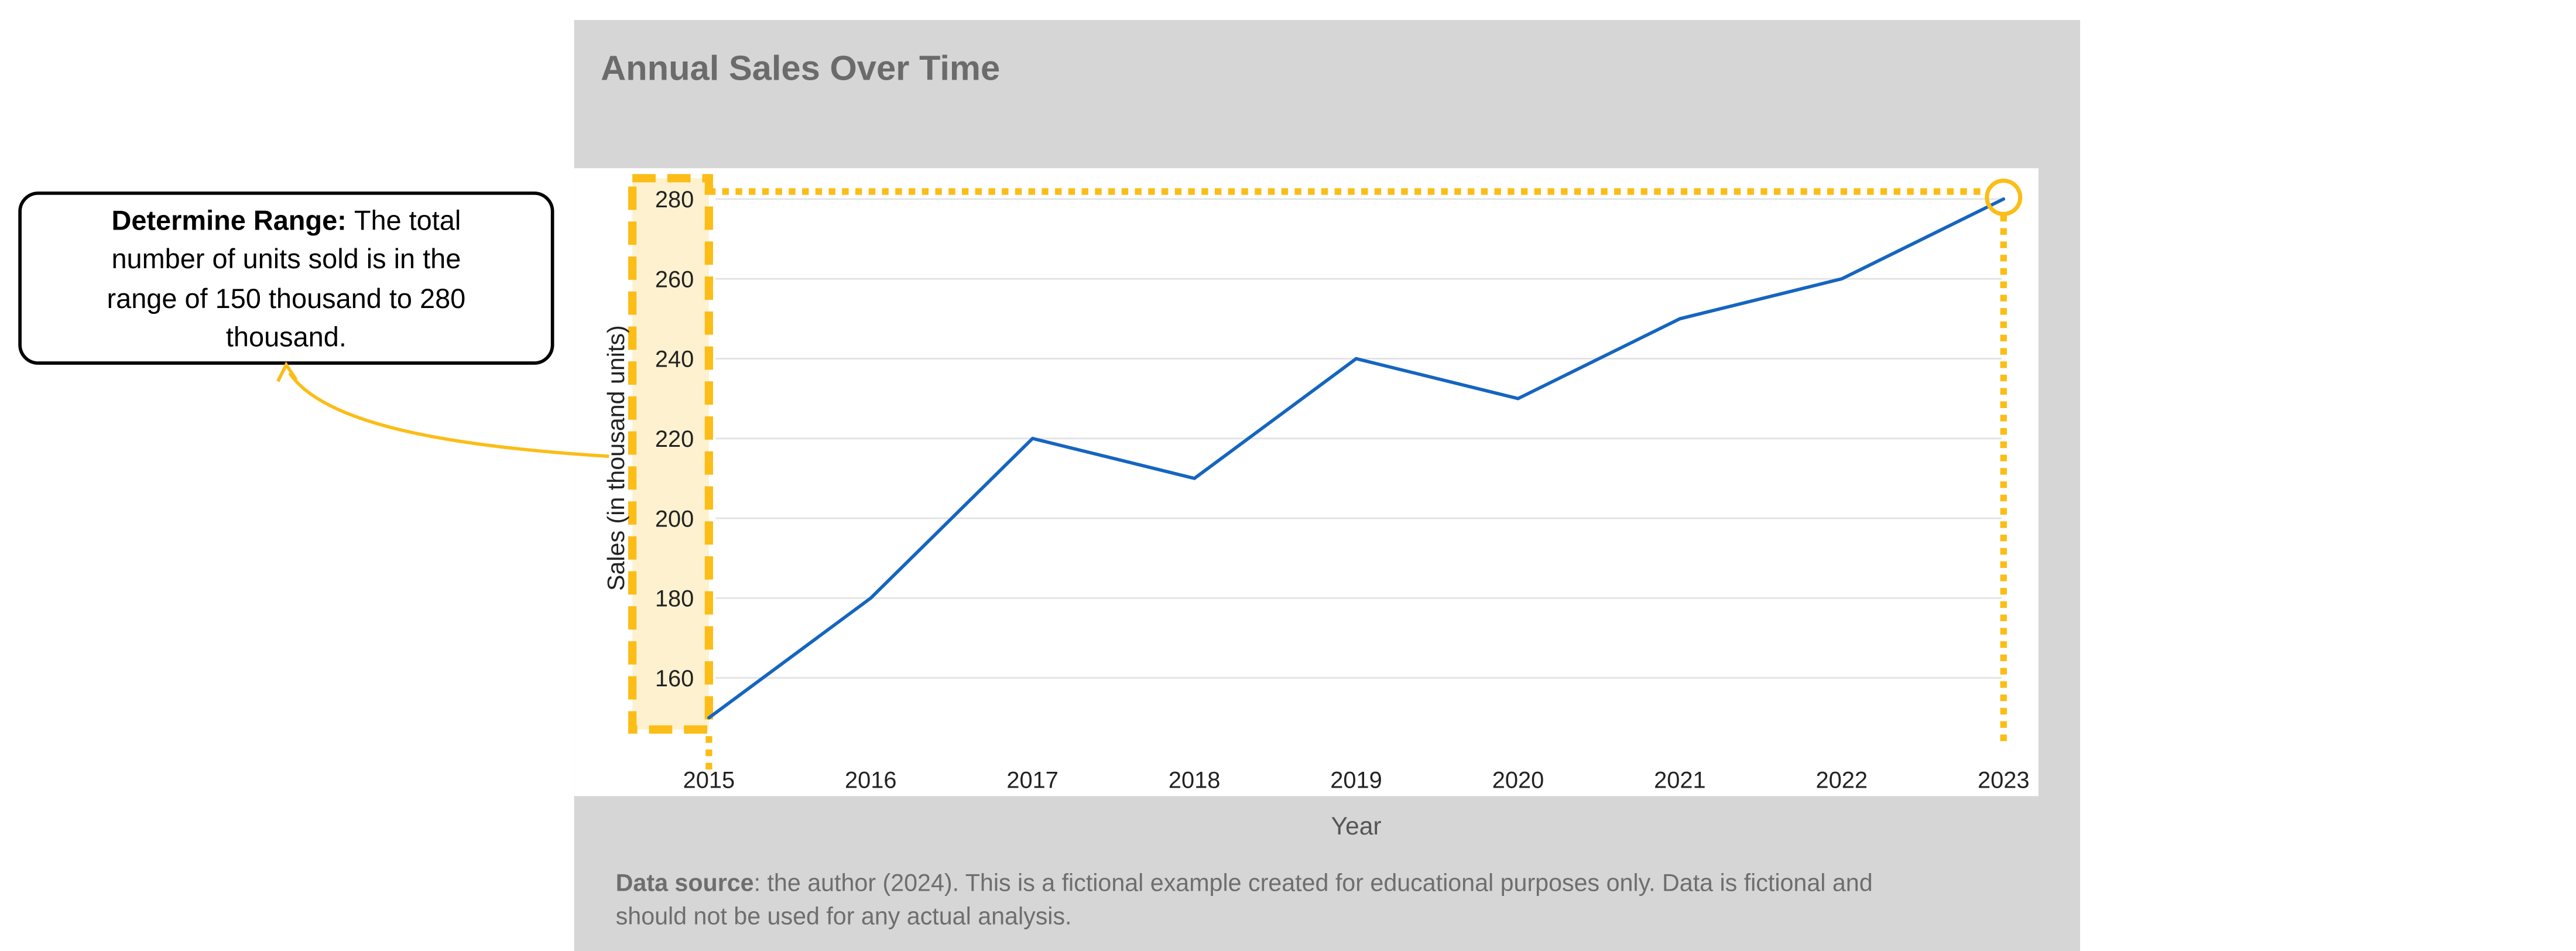 The height and width of the screenshot is (951, 2576). I want to click on y-tick-labels: 160 180 200 220 240 260 280, so click(674, 440).